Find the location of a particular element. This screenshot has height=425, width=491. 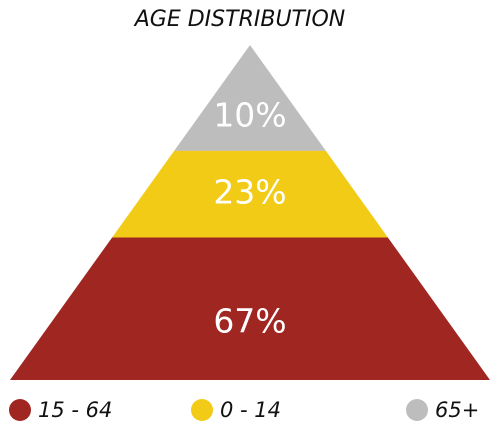

value-label: 10% is located at coordinates (249, 115).